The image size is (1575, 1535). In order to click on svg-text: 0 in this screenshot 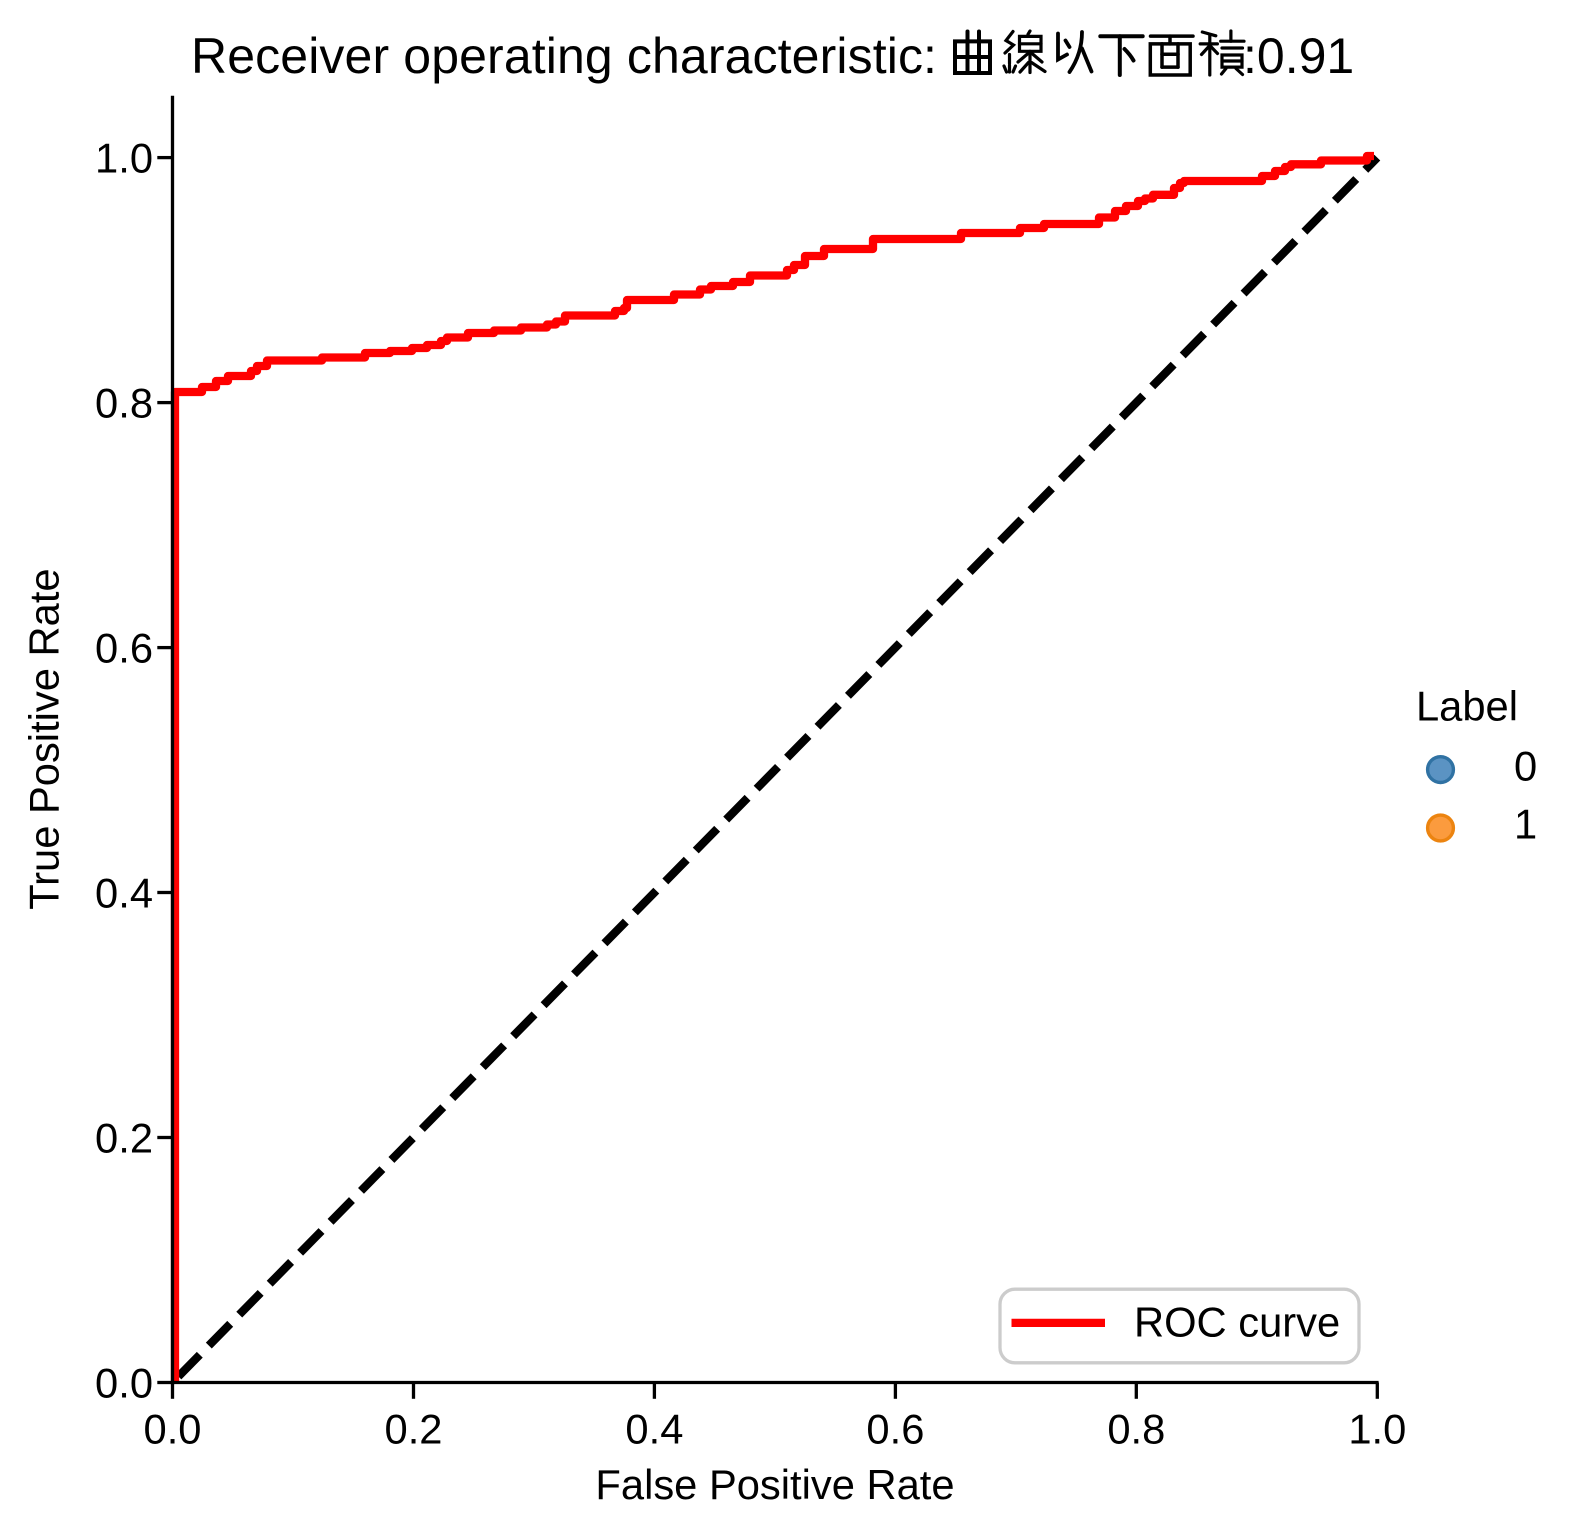, I will do `click(1525, 766)`.